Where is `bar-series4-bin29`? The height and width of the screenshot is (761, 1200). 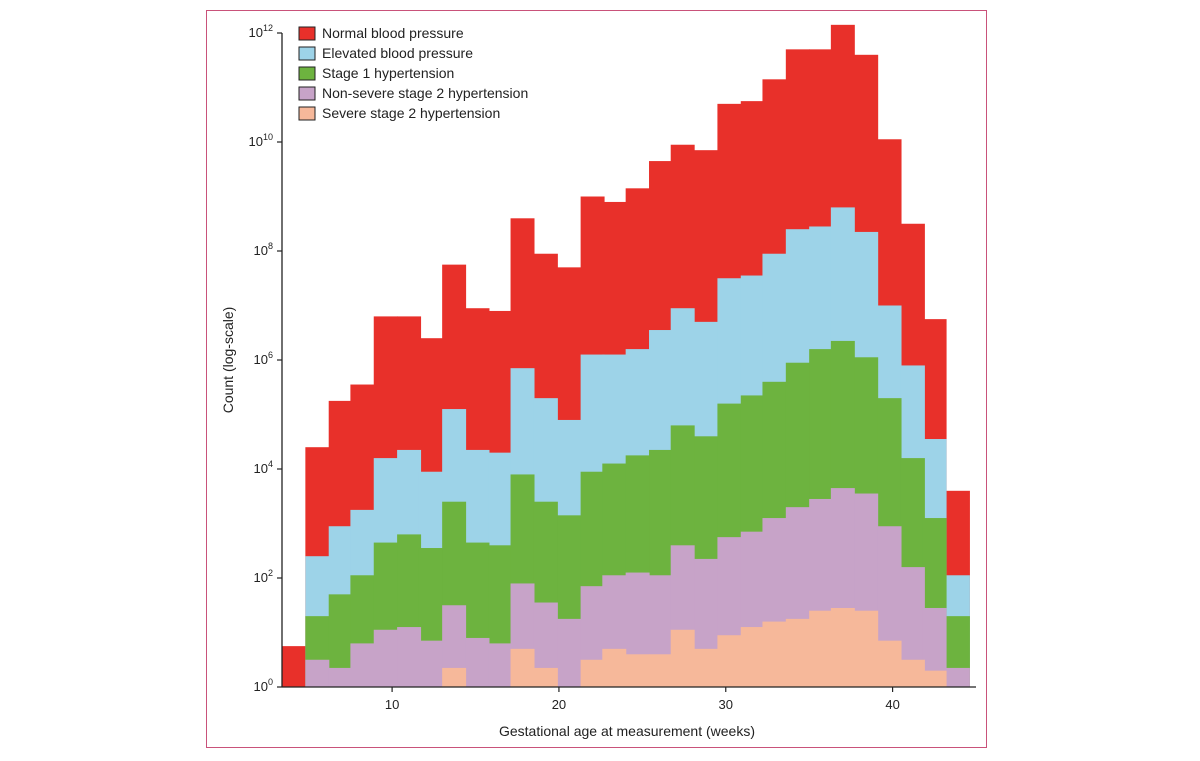 bar-series4-bin29 is located at coordinates (934, 647).